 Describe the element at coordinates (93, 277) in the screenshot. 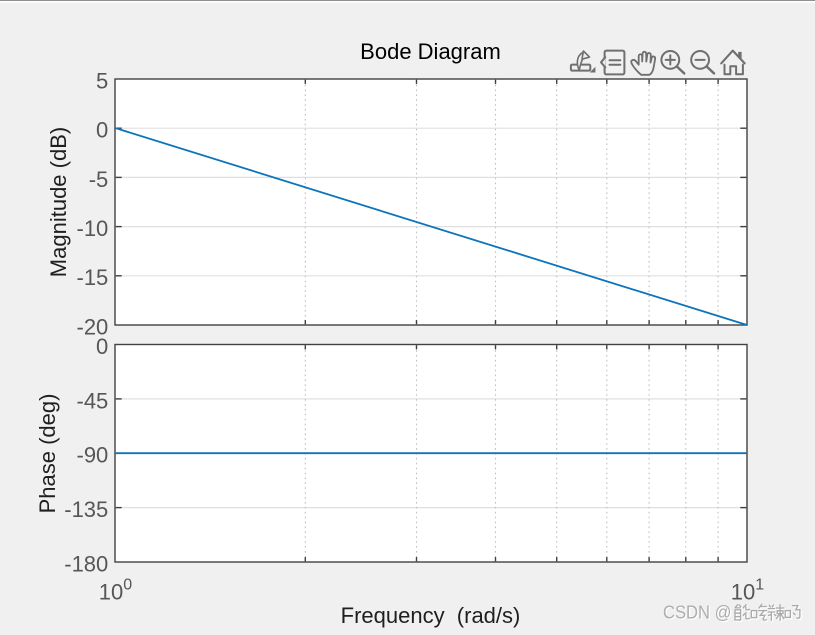

I see `svg-text: -15` at that location.